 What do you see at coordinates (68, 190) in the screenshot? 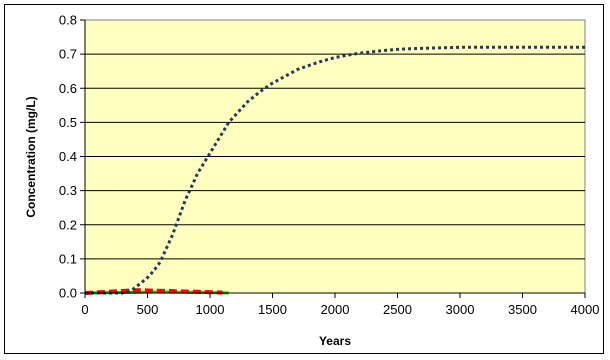
I see `y-tick-label: 0.3` at bounding box center [68, 190].